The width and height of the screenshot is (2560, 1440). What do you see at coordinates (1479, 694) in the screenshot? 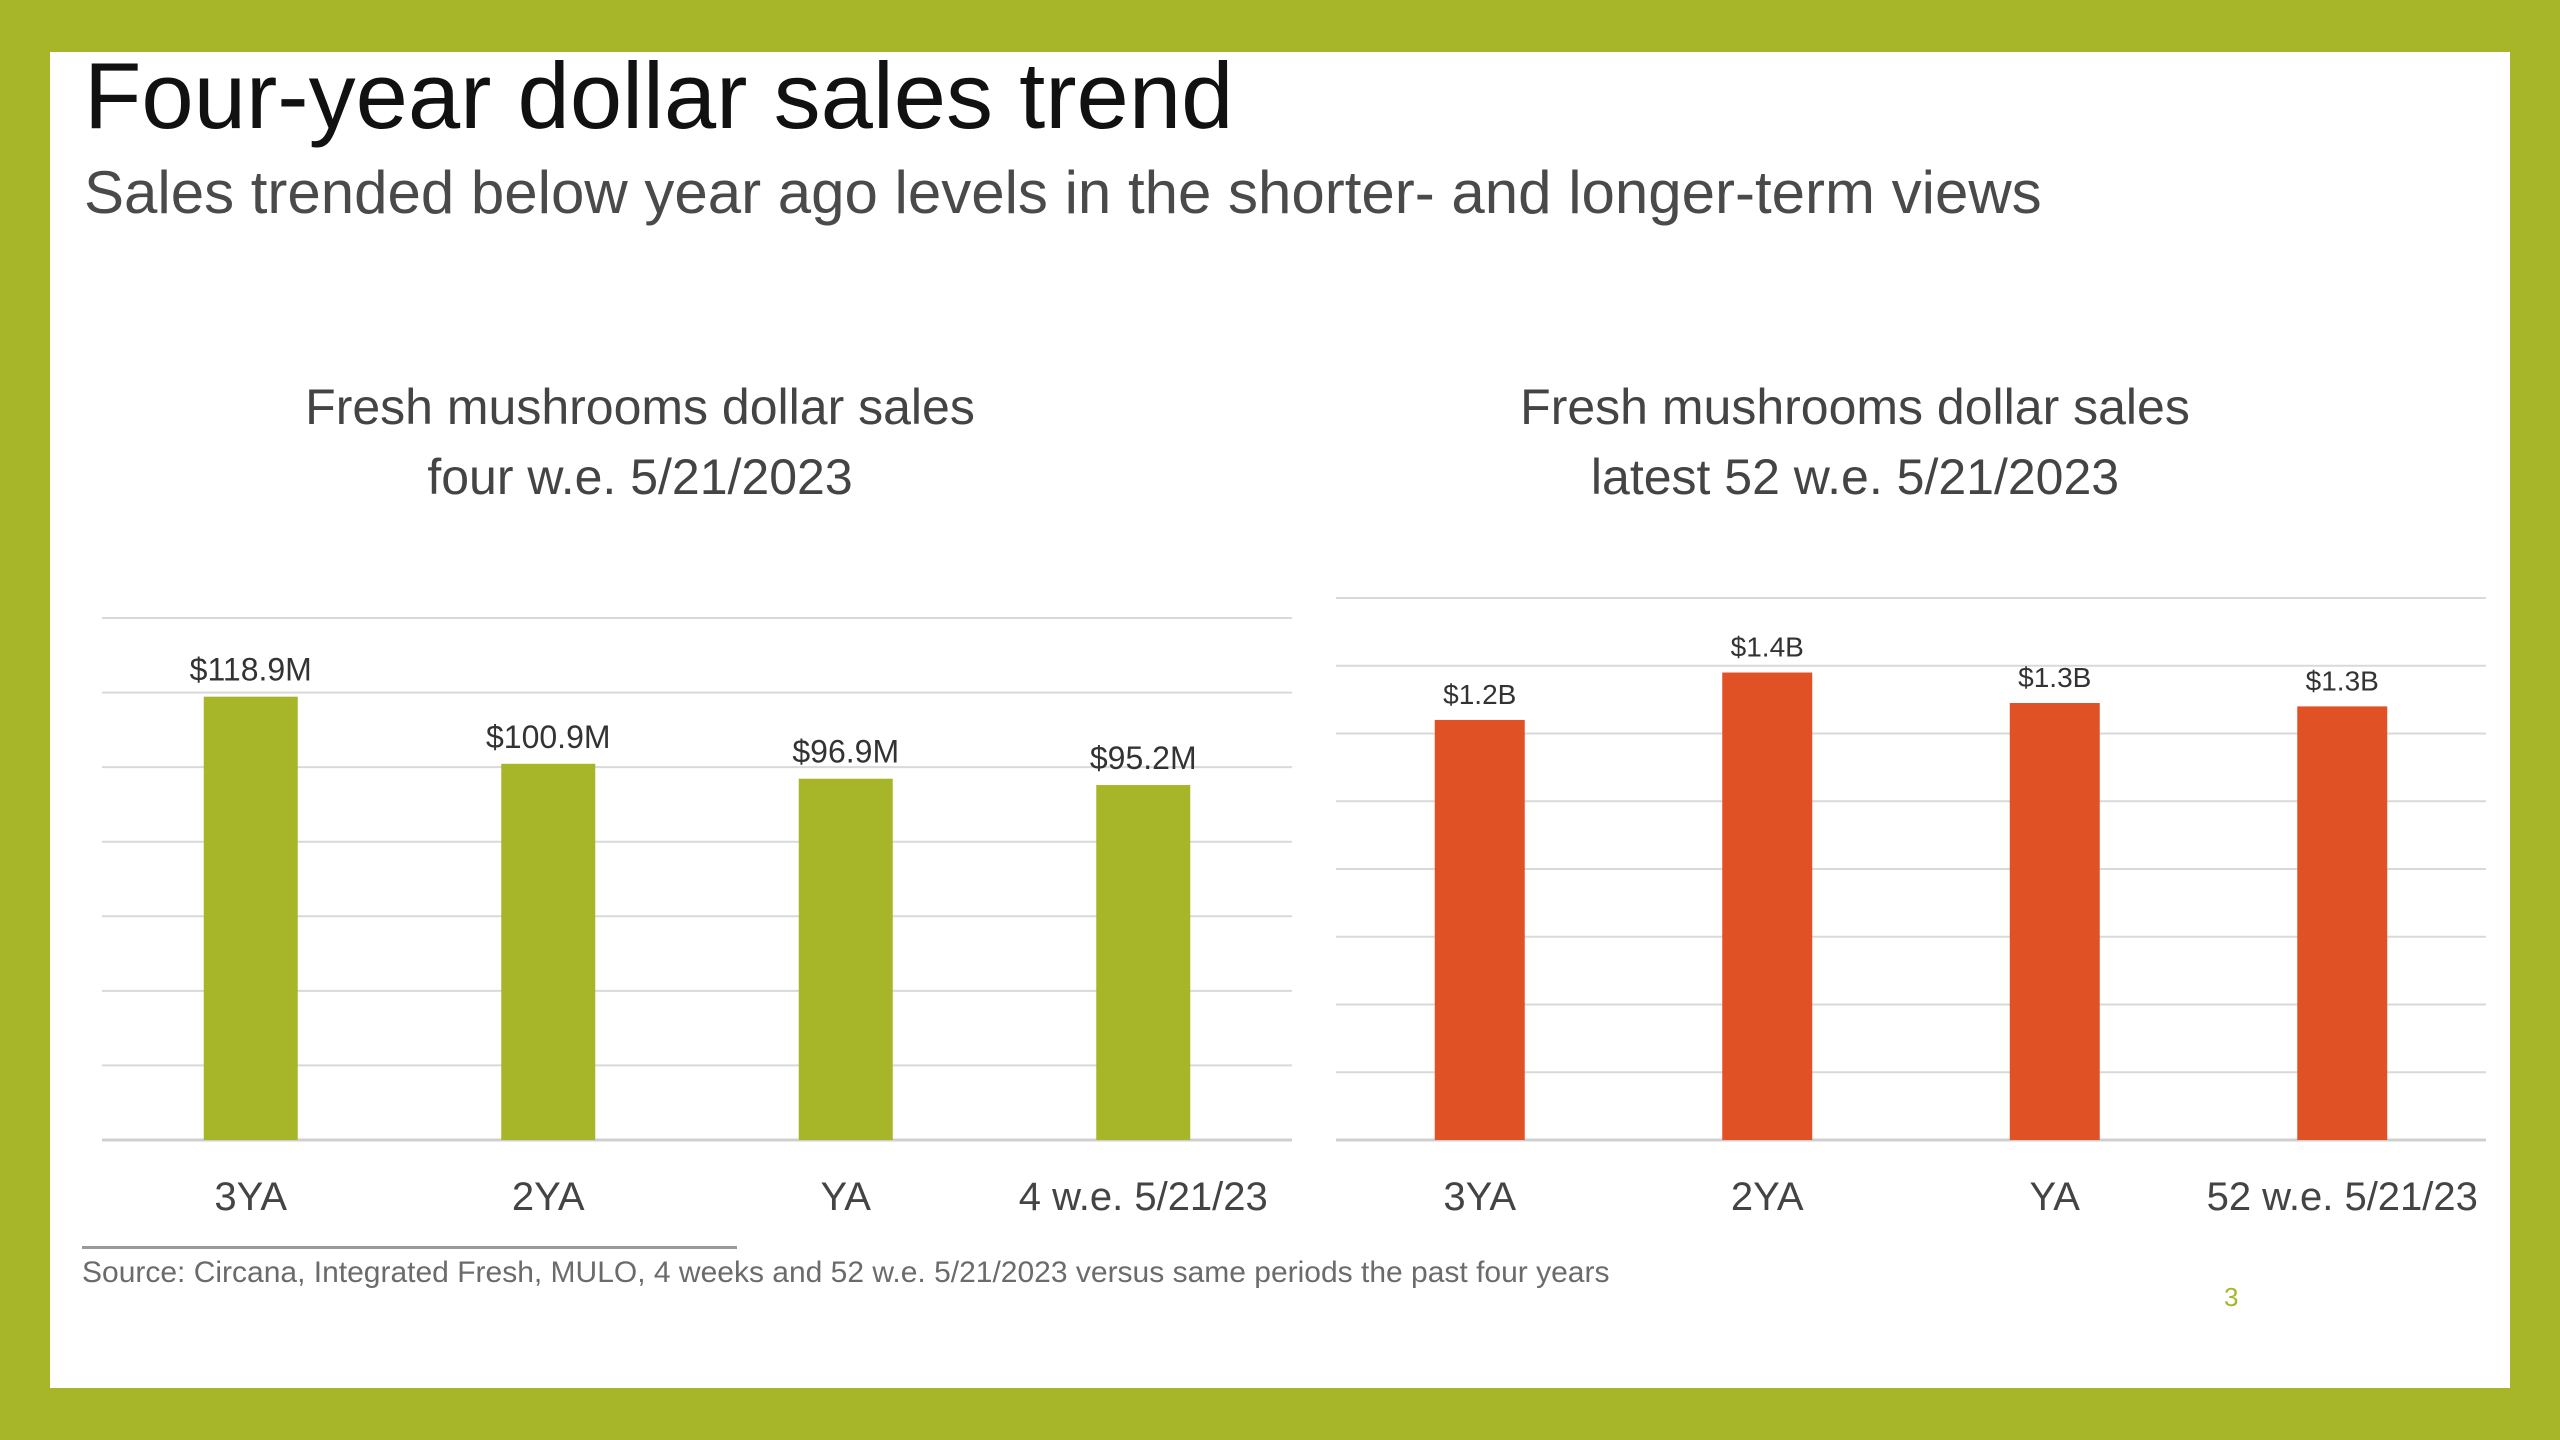
I see `right-chart-data-label: $1.2B` at bounding box center [1479, 694].